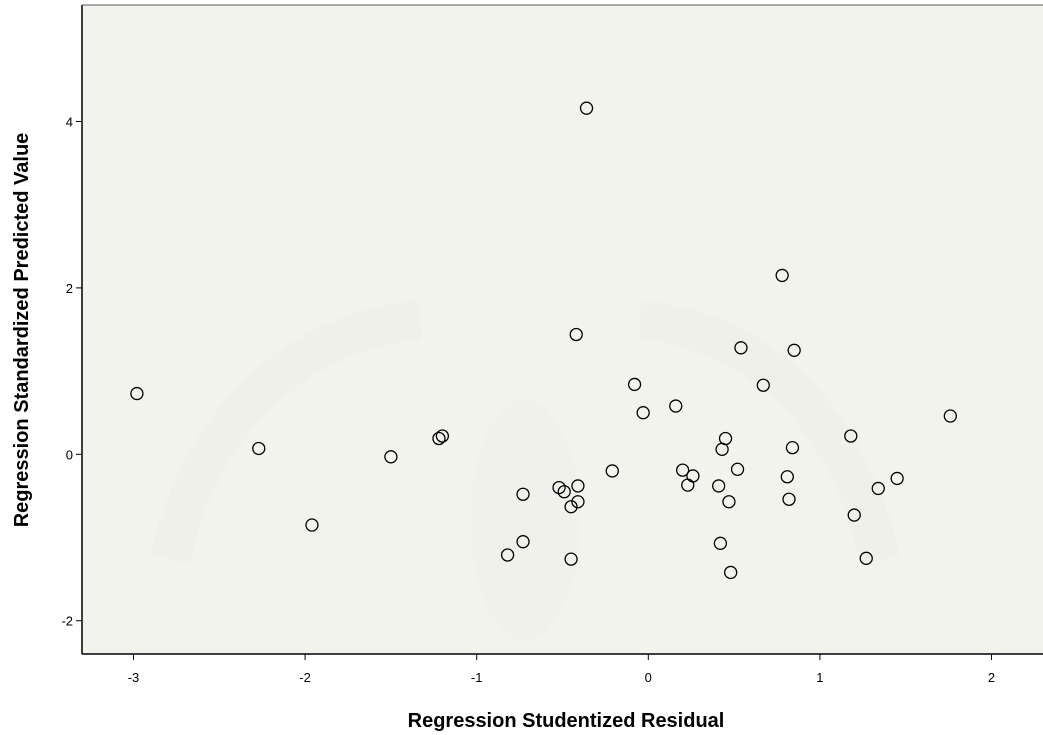 The image size is (1043, 735). I want to click on x-tick-label: -3, so click(134, 677).